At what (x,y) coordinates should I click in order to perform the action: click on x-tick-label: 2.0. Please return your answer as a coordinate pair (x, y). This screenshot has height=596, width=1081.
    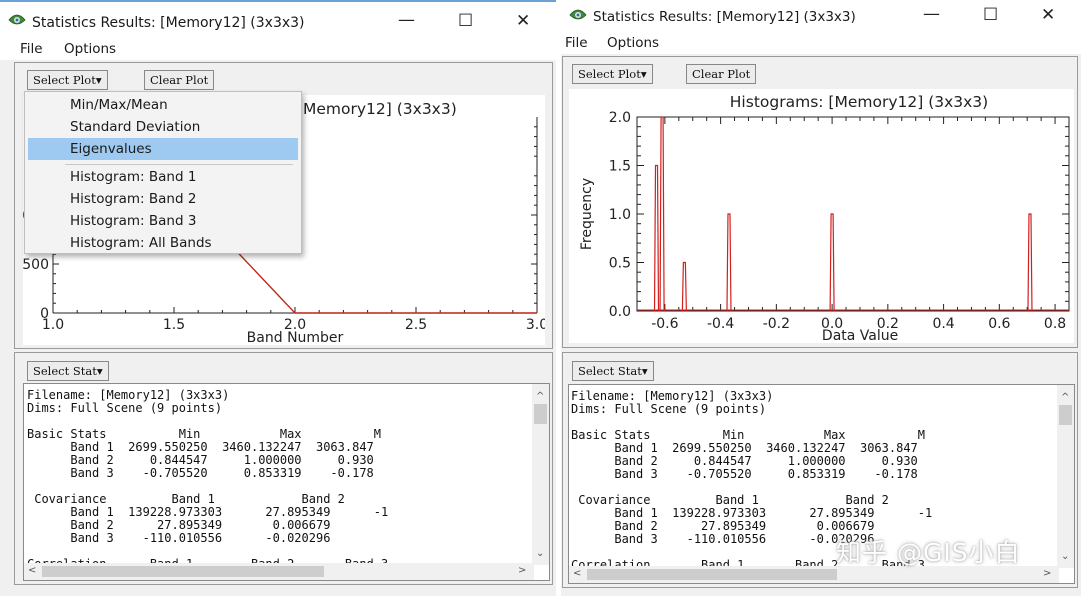
    Looking at the image, I should click on (295, 325).